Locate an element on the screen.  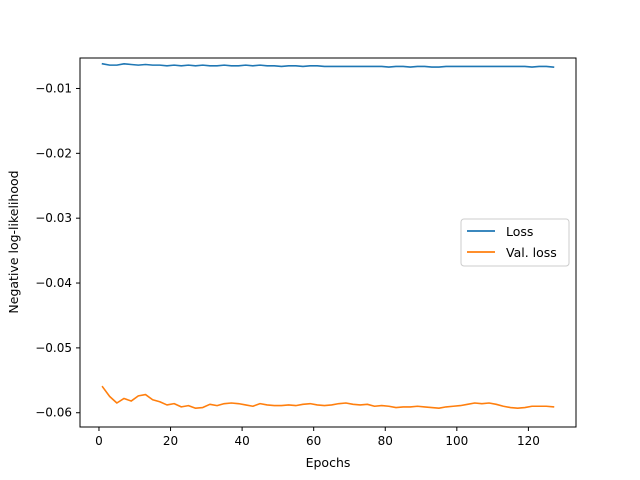
x-tick-label: 60 is located at coordinates (313, 441).